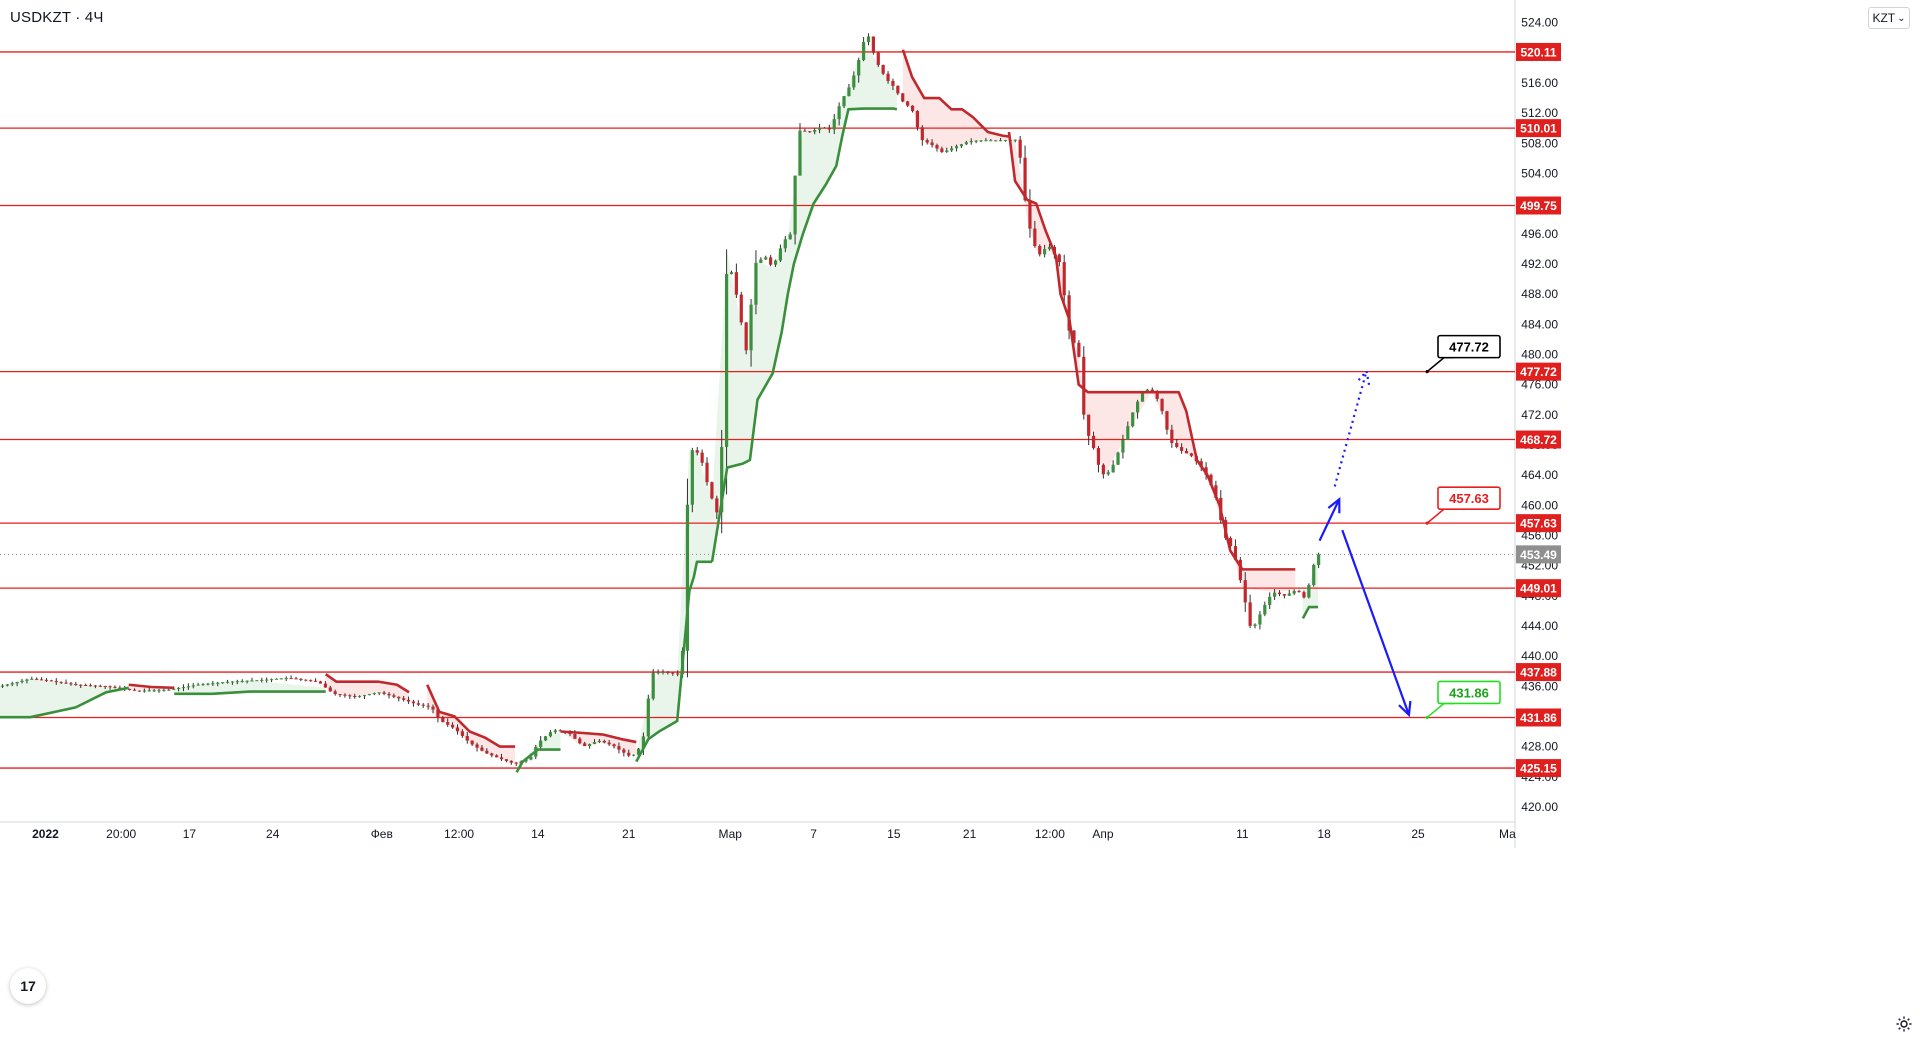 Image resolution: width=1920 pixels, height=1047 pixels. What do you see at coordinates (813, 834) in the screenshot?
I see `x-tick-label: 7` at bounding box center [813, 834].